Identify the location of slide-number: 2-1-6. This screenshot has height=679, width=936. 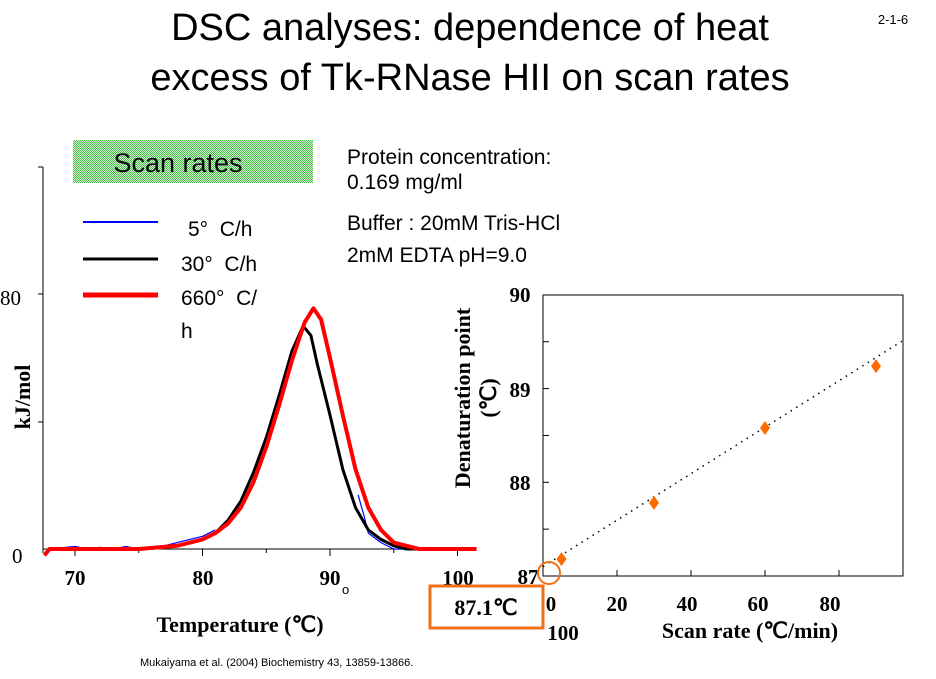
(893, 19).